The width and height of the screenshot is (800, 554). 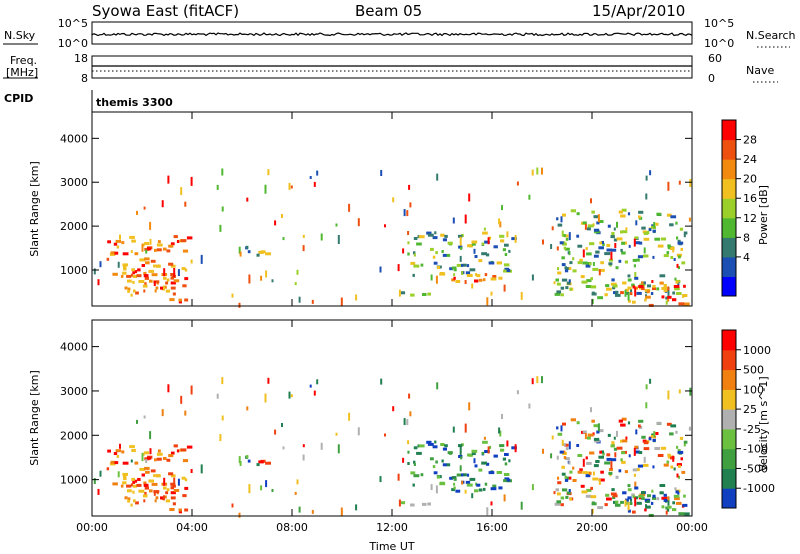 I want to click on date-title: 15/Apr/2010, so click(x=638, y=11).